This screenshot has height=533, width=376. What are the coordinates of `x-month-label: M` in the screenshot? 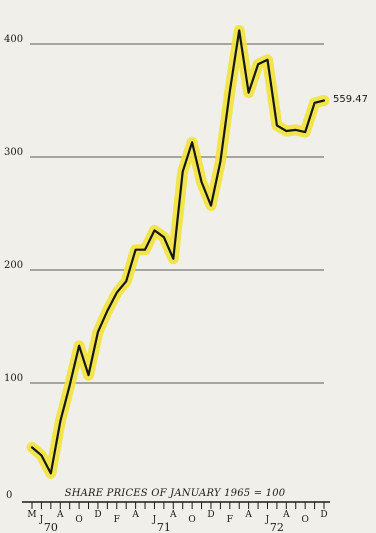 It's located at (31, 515).